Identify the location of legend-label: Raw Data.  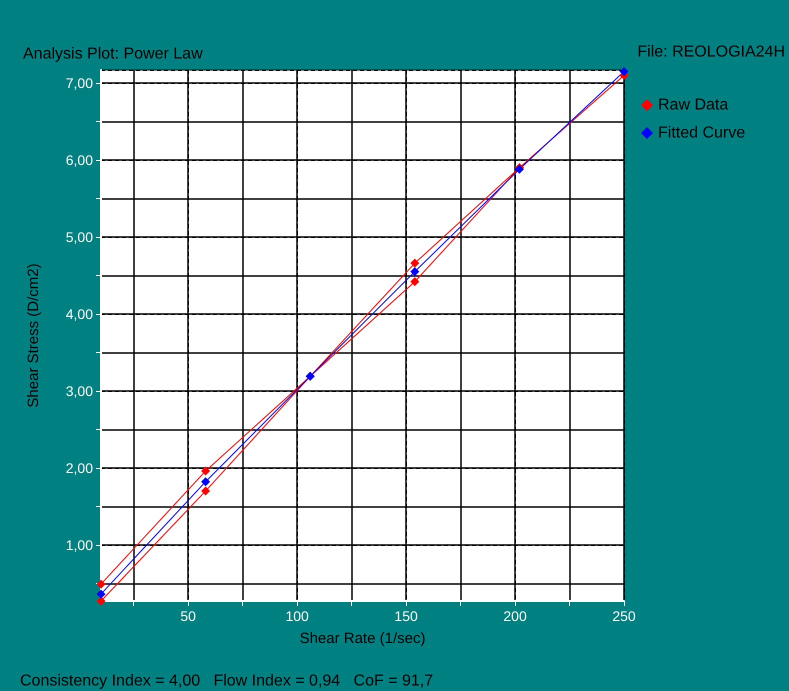
(693, 105).